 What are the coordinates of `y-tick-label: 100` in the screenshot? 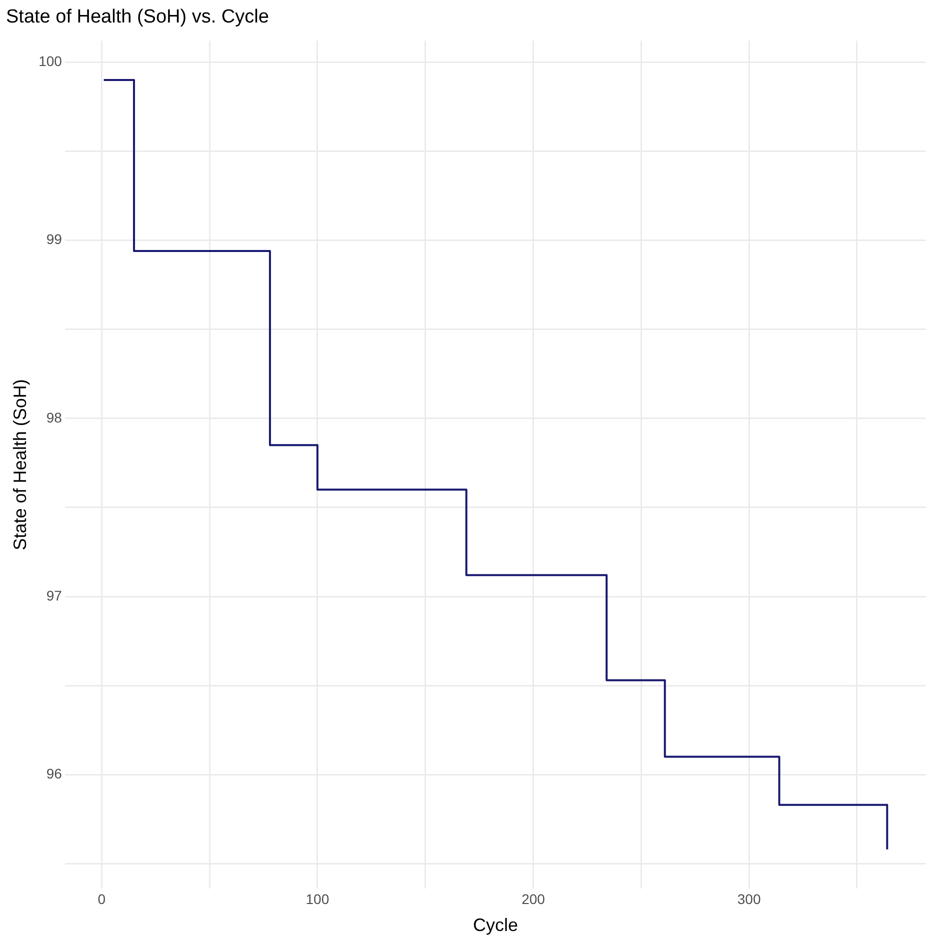 It's located at (50, 61).